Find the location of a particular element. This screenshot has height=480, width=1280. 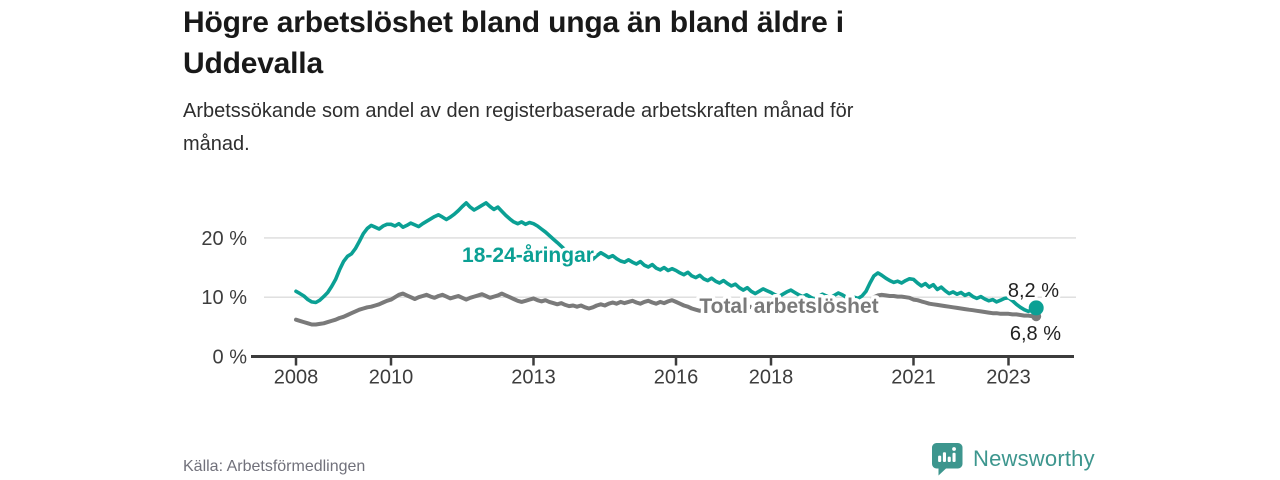

y-tick-label-20: 20 % is located at coordinates (224, 239).